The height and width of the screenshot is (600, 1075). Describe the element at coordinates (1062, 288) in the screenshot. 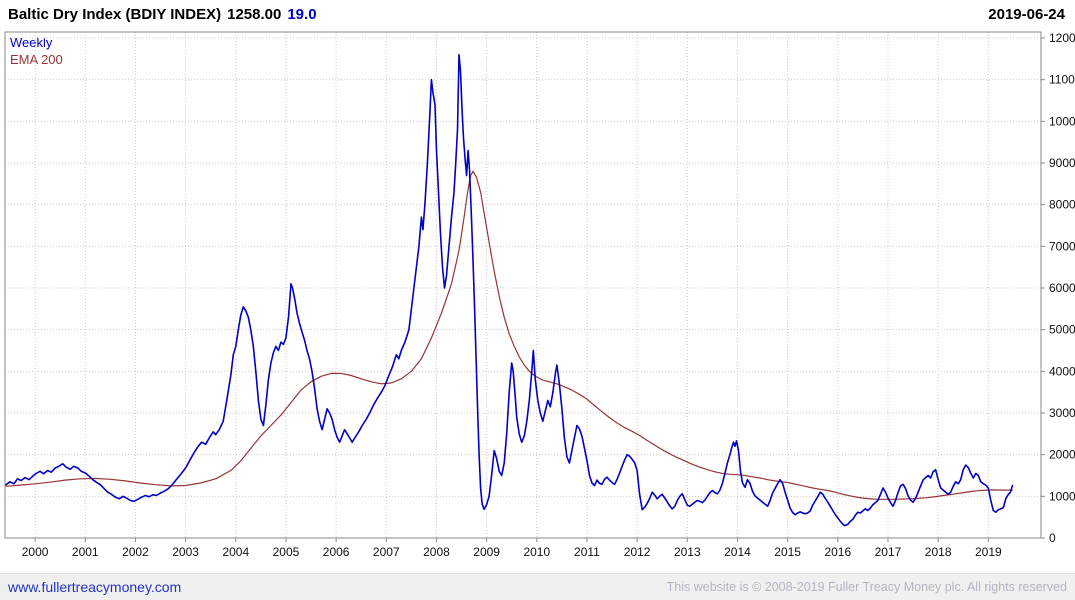

I see `svg-text: 6000` at that location.